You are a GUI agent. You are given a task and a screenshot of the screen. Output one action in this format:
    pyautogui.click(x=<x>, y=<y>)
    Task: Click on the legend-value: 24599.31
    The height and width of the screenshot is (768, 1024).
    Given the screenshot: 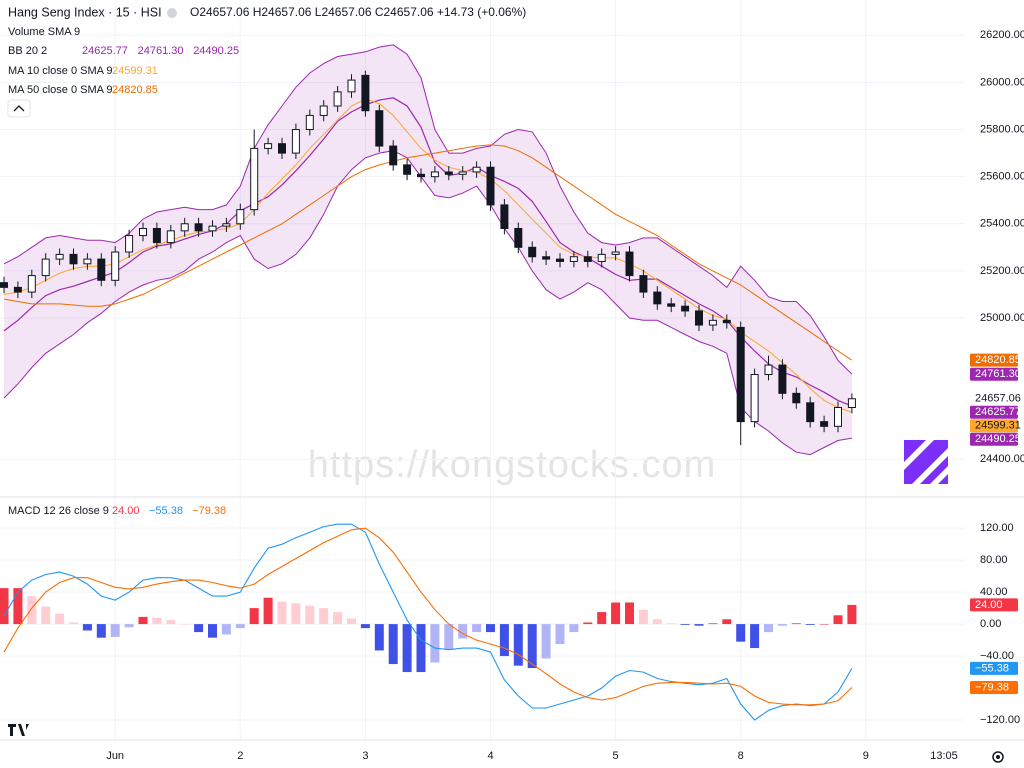 What is the action you would take?
    pyautogui.click(x=135, y=71)
    